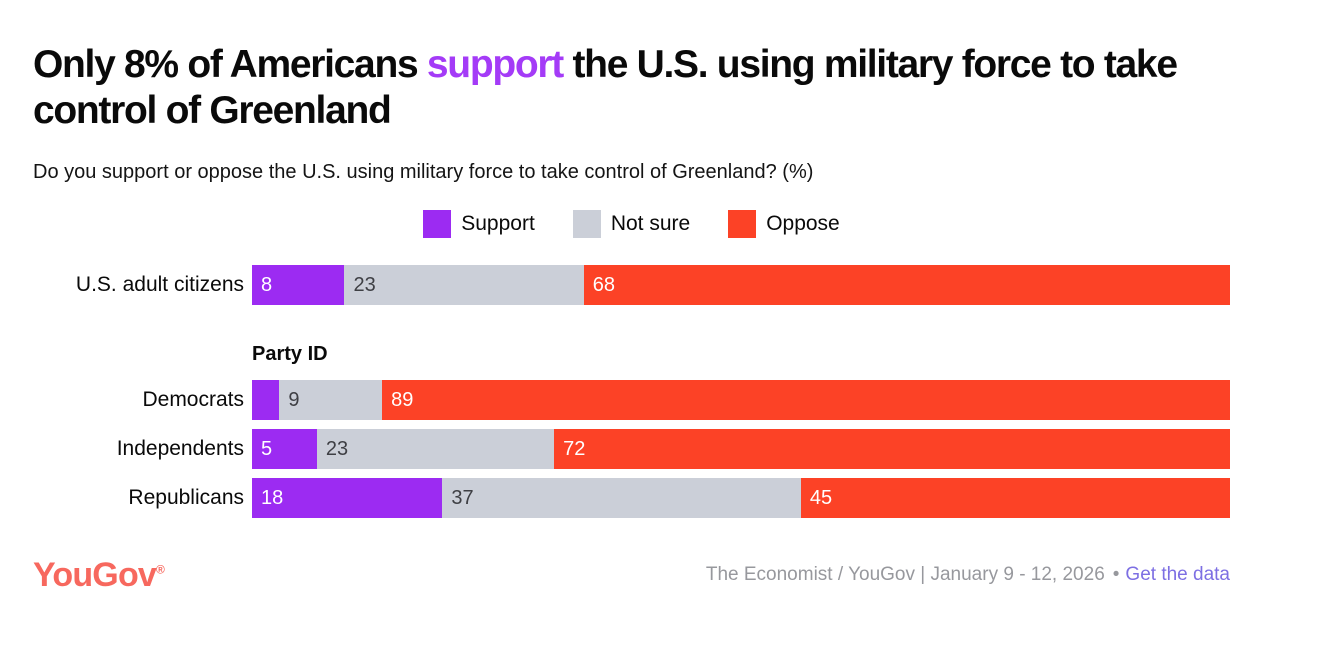  Describe the element at coordinates (402, 399) in the screenshot. I see `value-label: 89` at that location.